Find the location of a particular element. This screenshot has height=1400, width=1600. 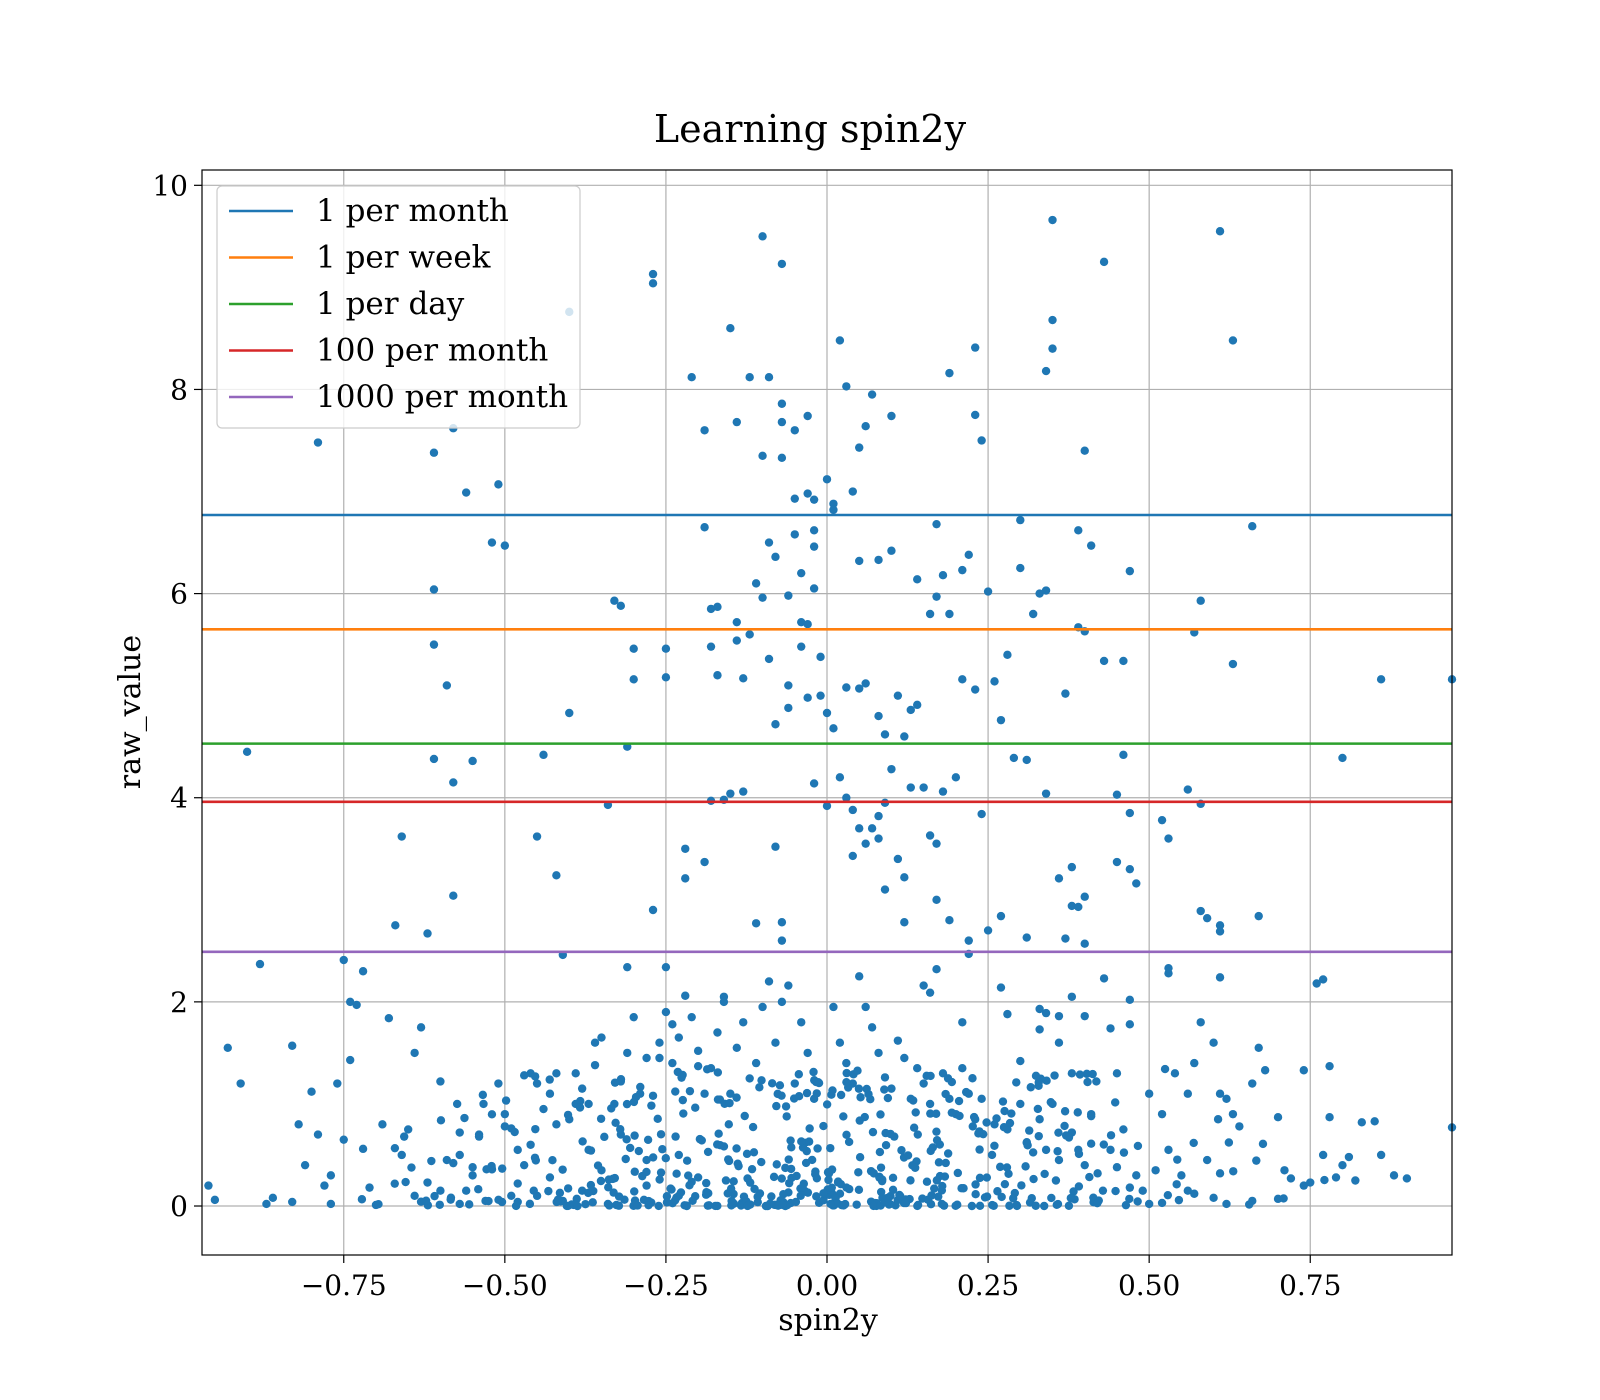

x-tick-label: 0.50 is located at coordinates (1149, 1285).